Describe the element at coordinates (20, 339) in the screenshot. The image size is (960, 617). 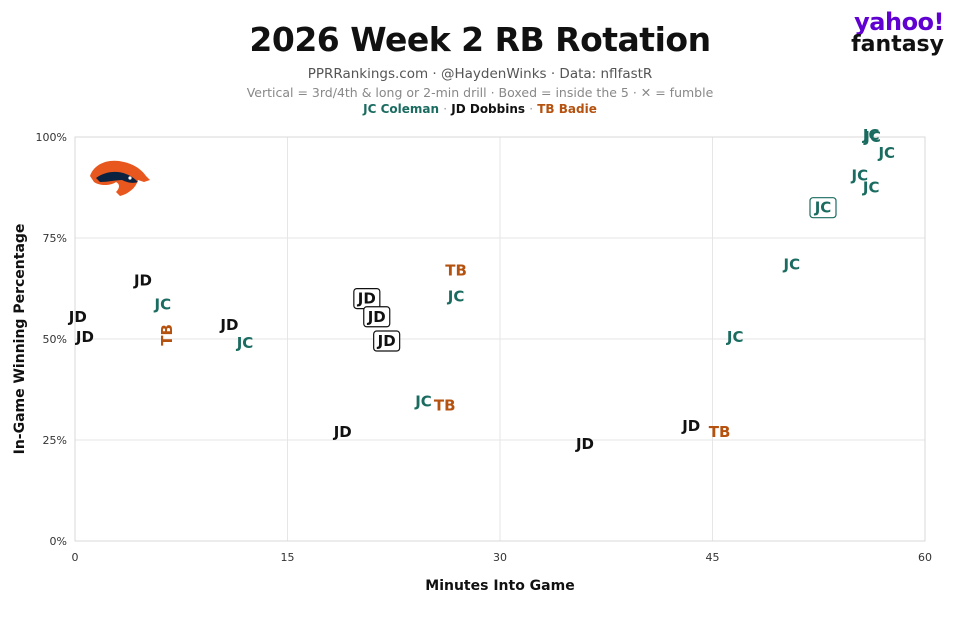
I see `y-axis-label: In-Game Winning Percentage` at that location.